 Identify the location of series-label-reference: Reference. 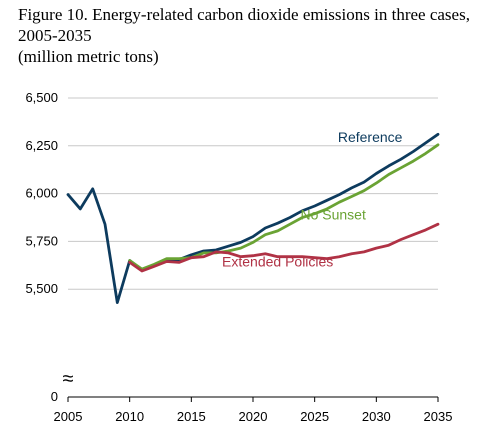
(370, 137).